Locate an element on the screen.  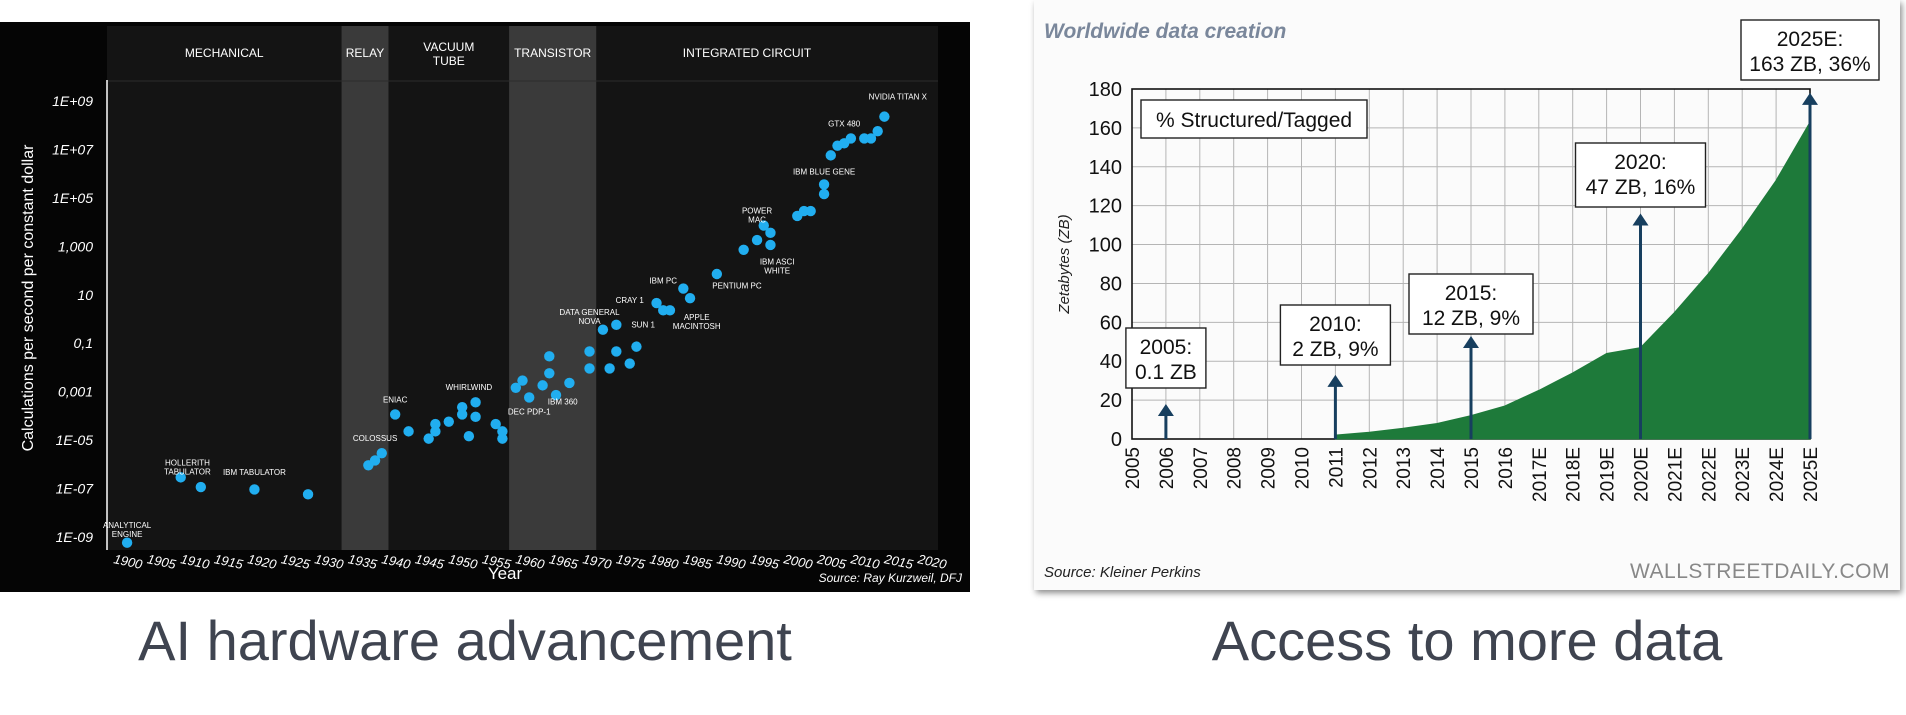
x-tick-label: 1935 is located at coordinates (363, 561).